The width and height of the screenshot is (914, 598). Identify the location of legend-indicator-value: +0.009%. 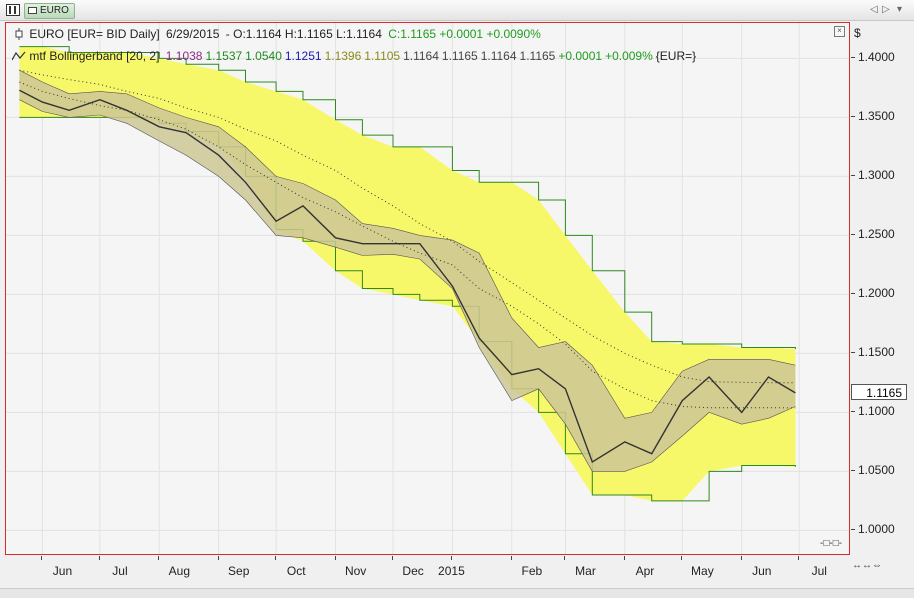
(629, 56).